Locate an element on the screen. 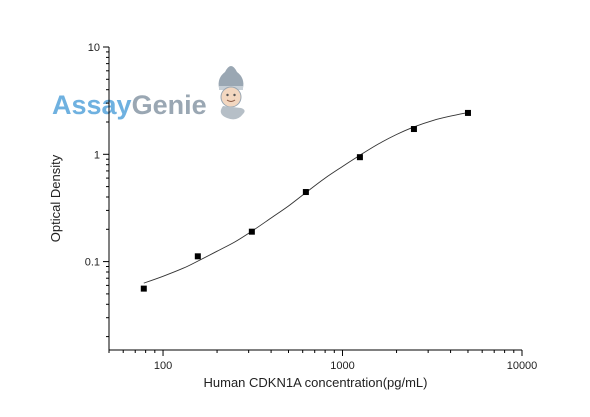 The image size is (590, 417). assay-genie-logo: AssayGenie is located at coordinates (148, 93).